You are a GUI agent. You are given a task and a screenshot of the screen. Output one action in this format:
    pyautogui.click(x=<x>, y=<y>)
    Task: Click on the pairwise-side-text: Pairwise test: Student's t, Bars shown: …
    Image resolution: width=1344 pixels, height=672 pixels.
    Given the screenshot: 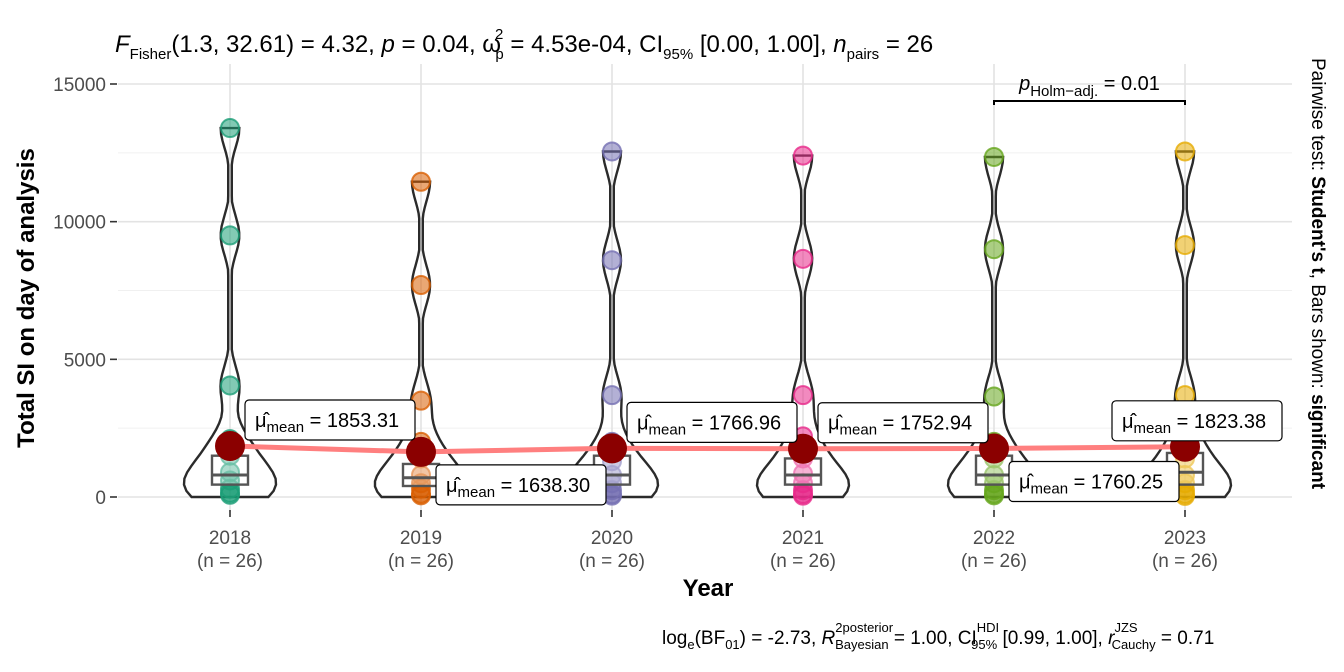 What is the action you would take?
    pyautogui.click(x=1317, y=274)
    